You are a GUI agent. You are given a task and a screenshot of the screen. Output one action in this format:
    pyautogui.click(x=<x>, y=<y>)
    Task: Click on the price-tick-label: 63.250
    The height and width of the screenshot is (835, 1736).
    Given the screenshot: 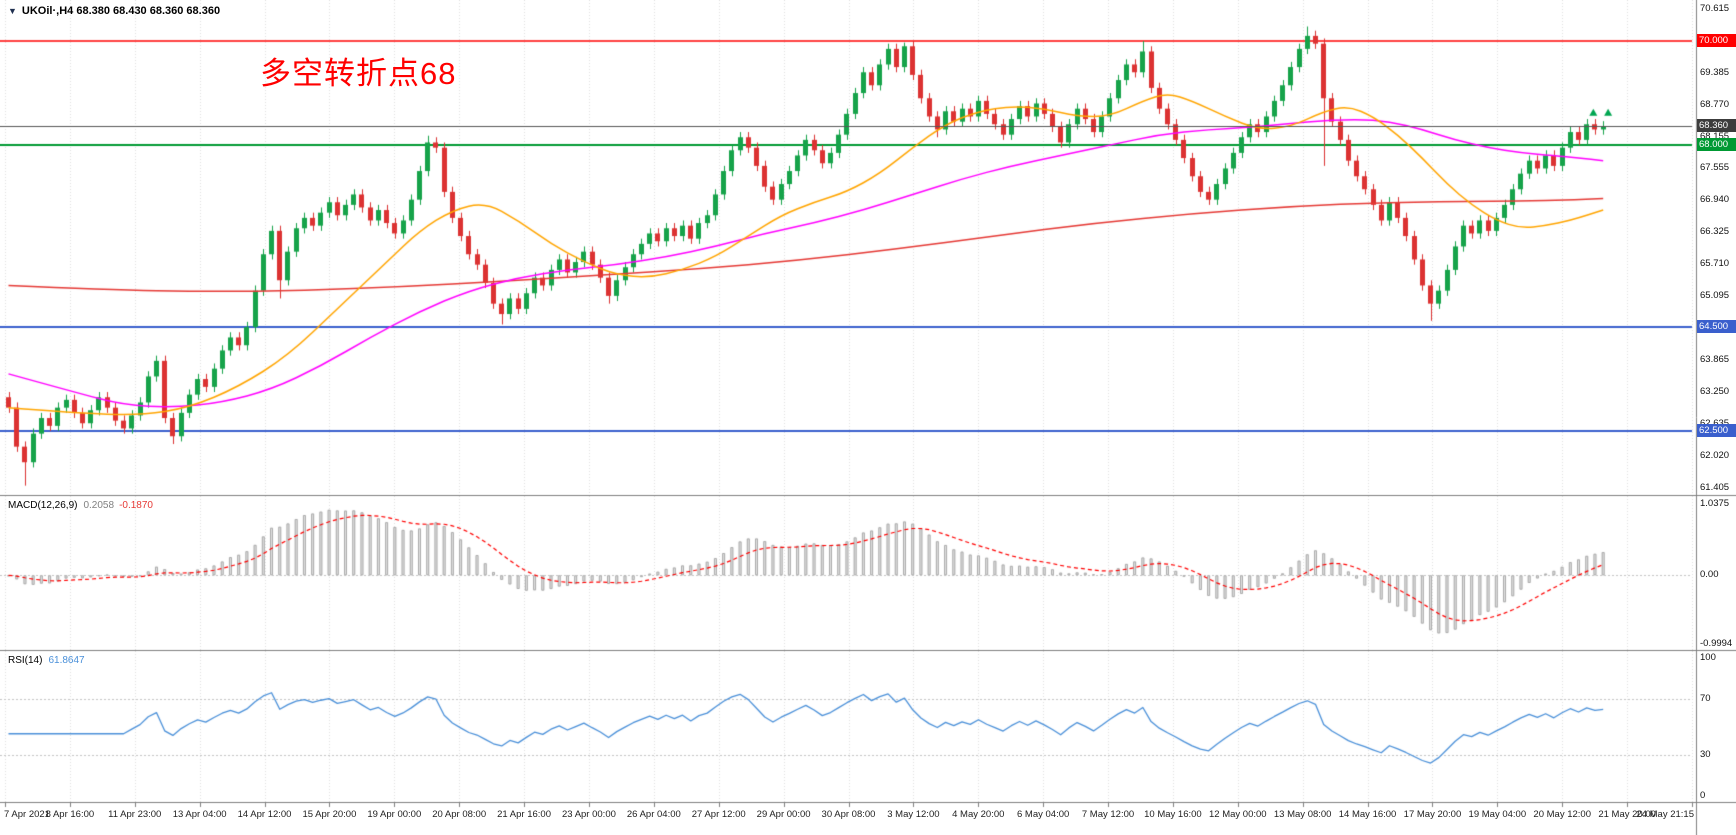 What is the action you would take?
    pyautogui.click(x=1715, y=392)
    